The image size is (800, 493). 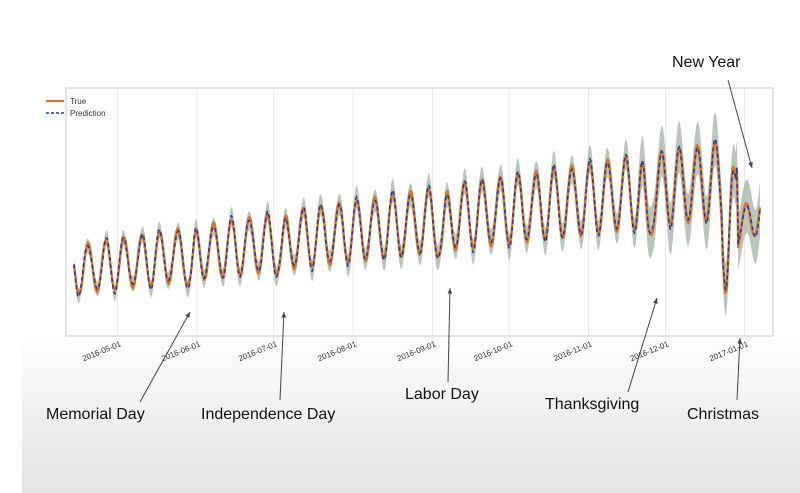 I want to click on x-tick-label: 2016-06-01, so click(x=181, y=351).